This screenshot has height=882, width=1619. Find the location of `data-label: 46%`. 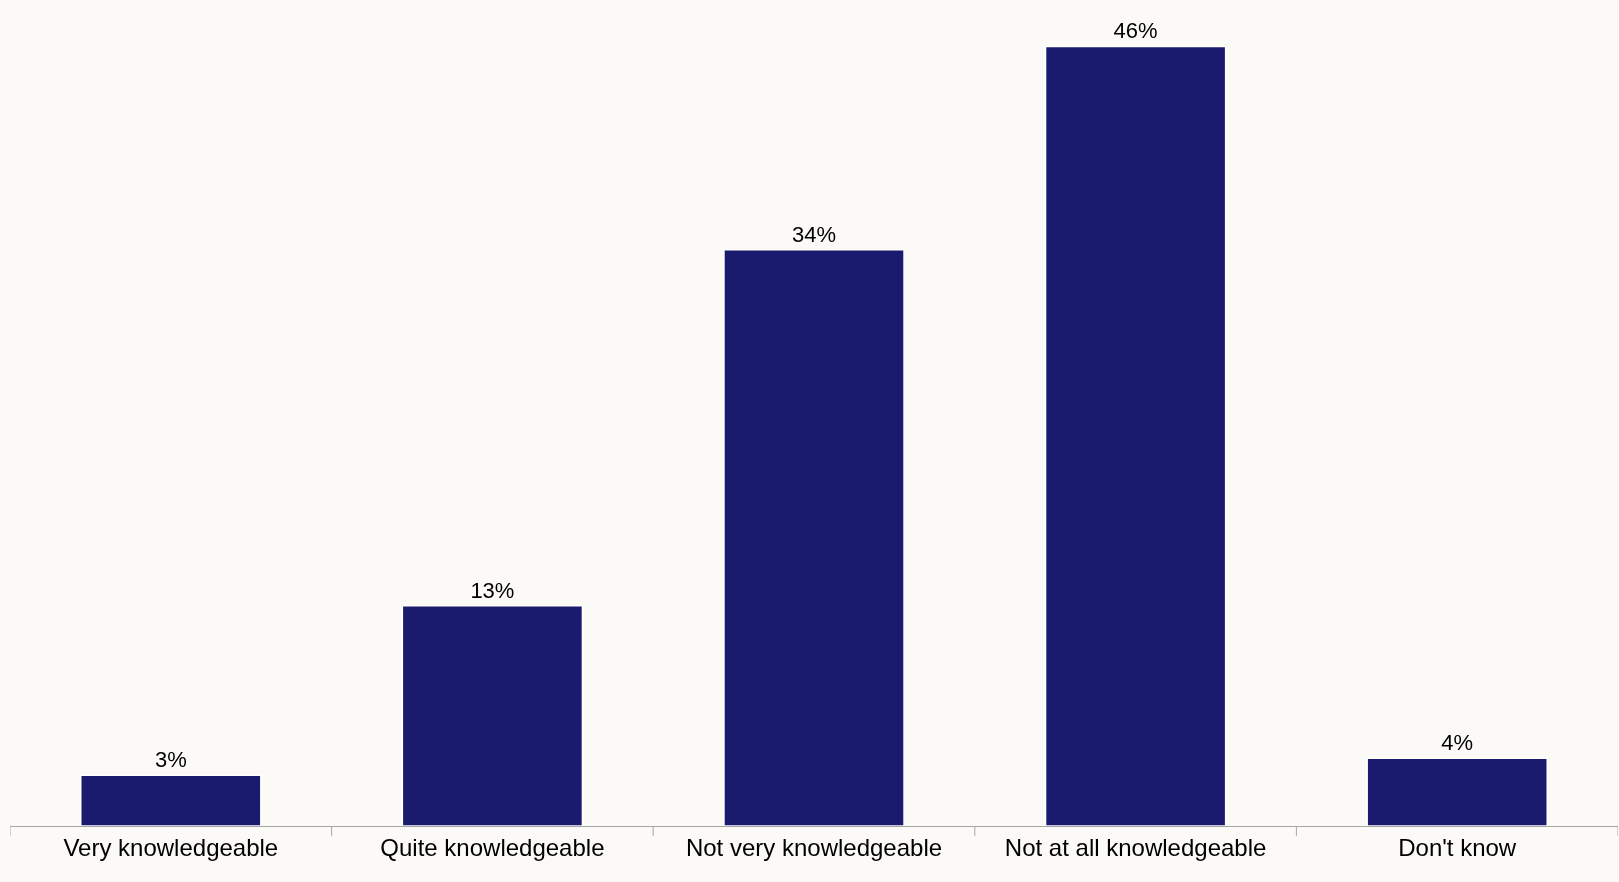

data-label: 46% is located at coordinates (1135, 31).